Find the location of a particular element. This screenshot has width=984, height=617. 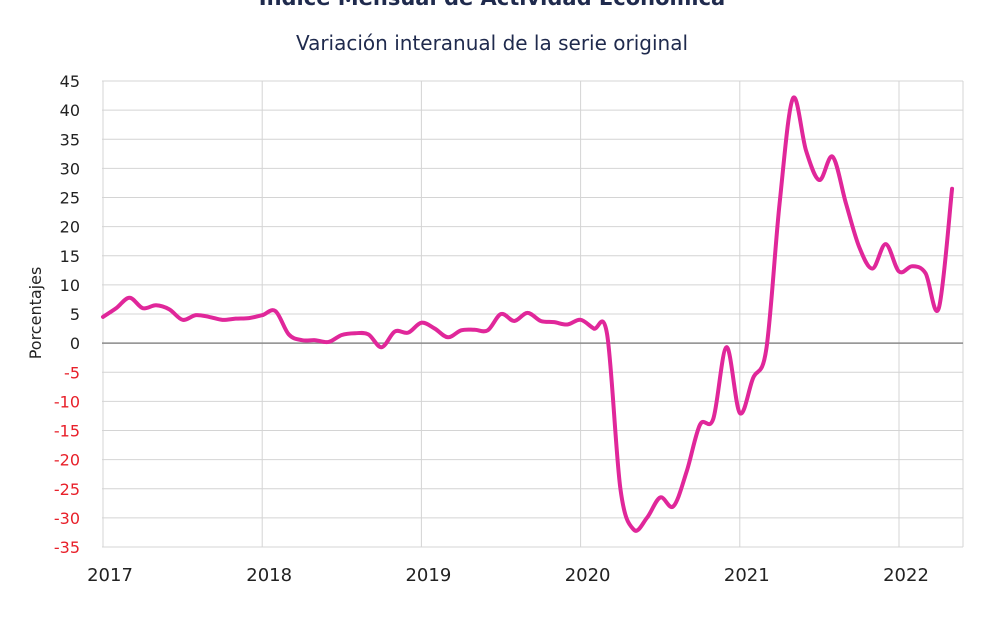

y-axis-ticks: -35 -30 -25 -20 -15 -10 -5 0 5 10 15 20 25 30 35 40 45 is located at coordinates (67, 314).